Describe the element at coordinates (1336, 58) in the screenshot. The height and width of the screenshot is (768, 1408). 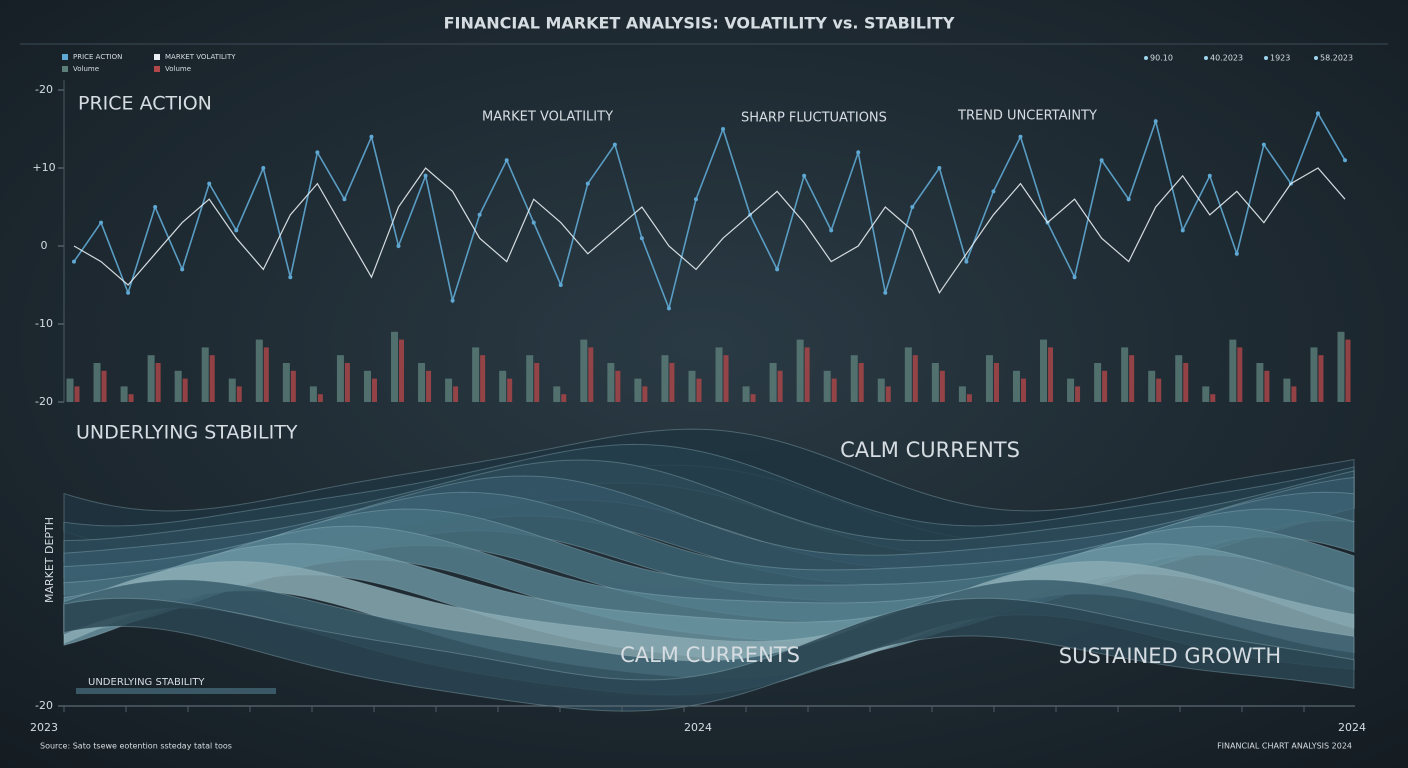
I see `stat-label: 58.2023` at that location.